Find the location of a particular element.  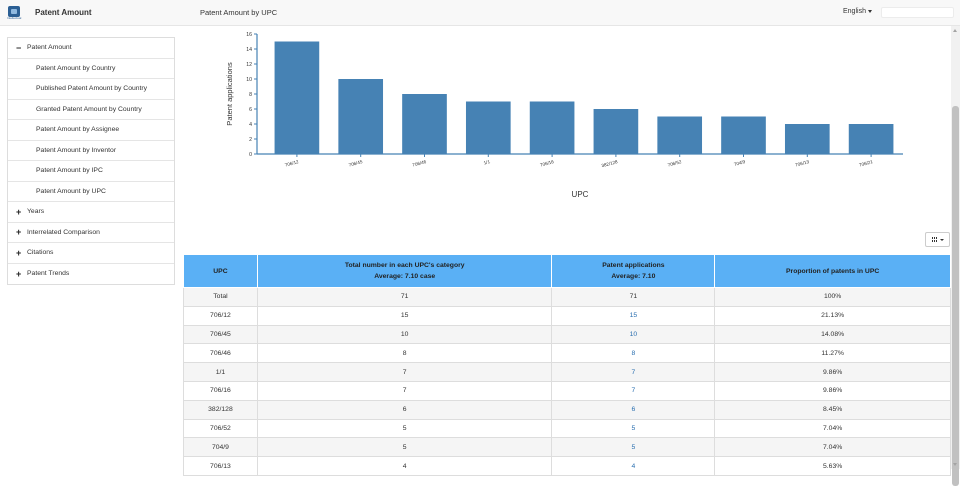

sidebar-item-label: Patent Amount by IPC is located at coordinates (69, 171).